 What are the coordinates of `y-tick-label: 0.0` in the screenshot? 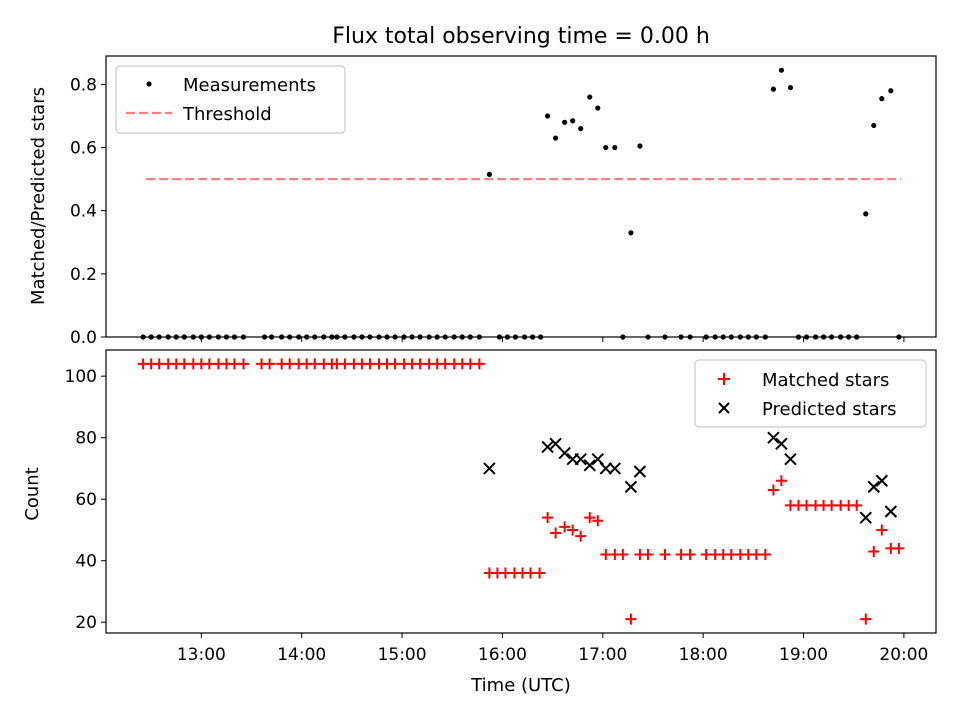 It's located at (83, 338).